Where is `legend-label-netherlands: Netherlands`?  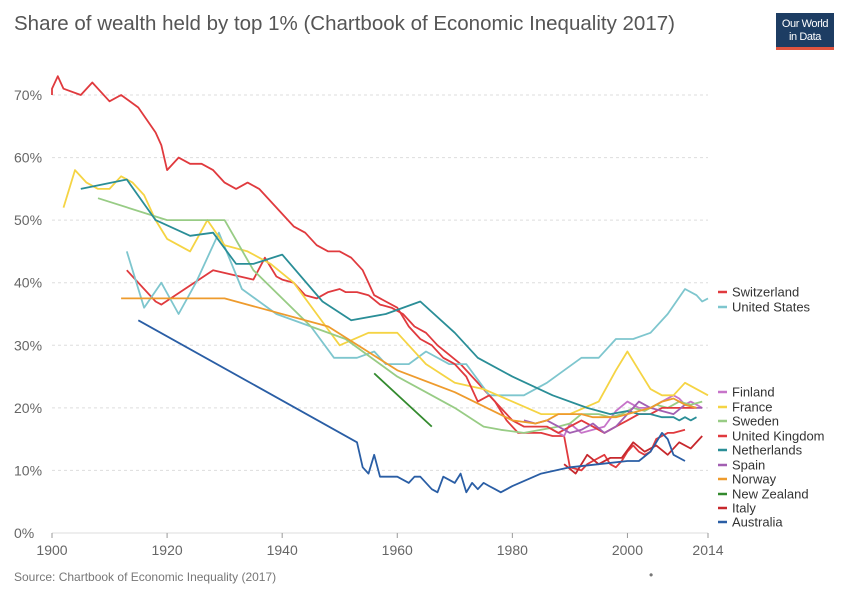
legend-label-netherlands: Netherlands is located at coordinates (767, 450).